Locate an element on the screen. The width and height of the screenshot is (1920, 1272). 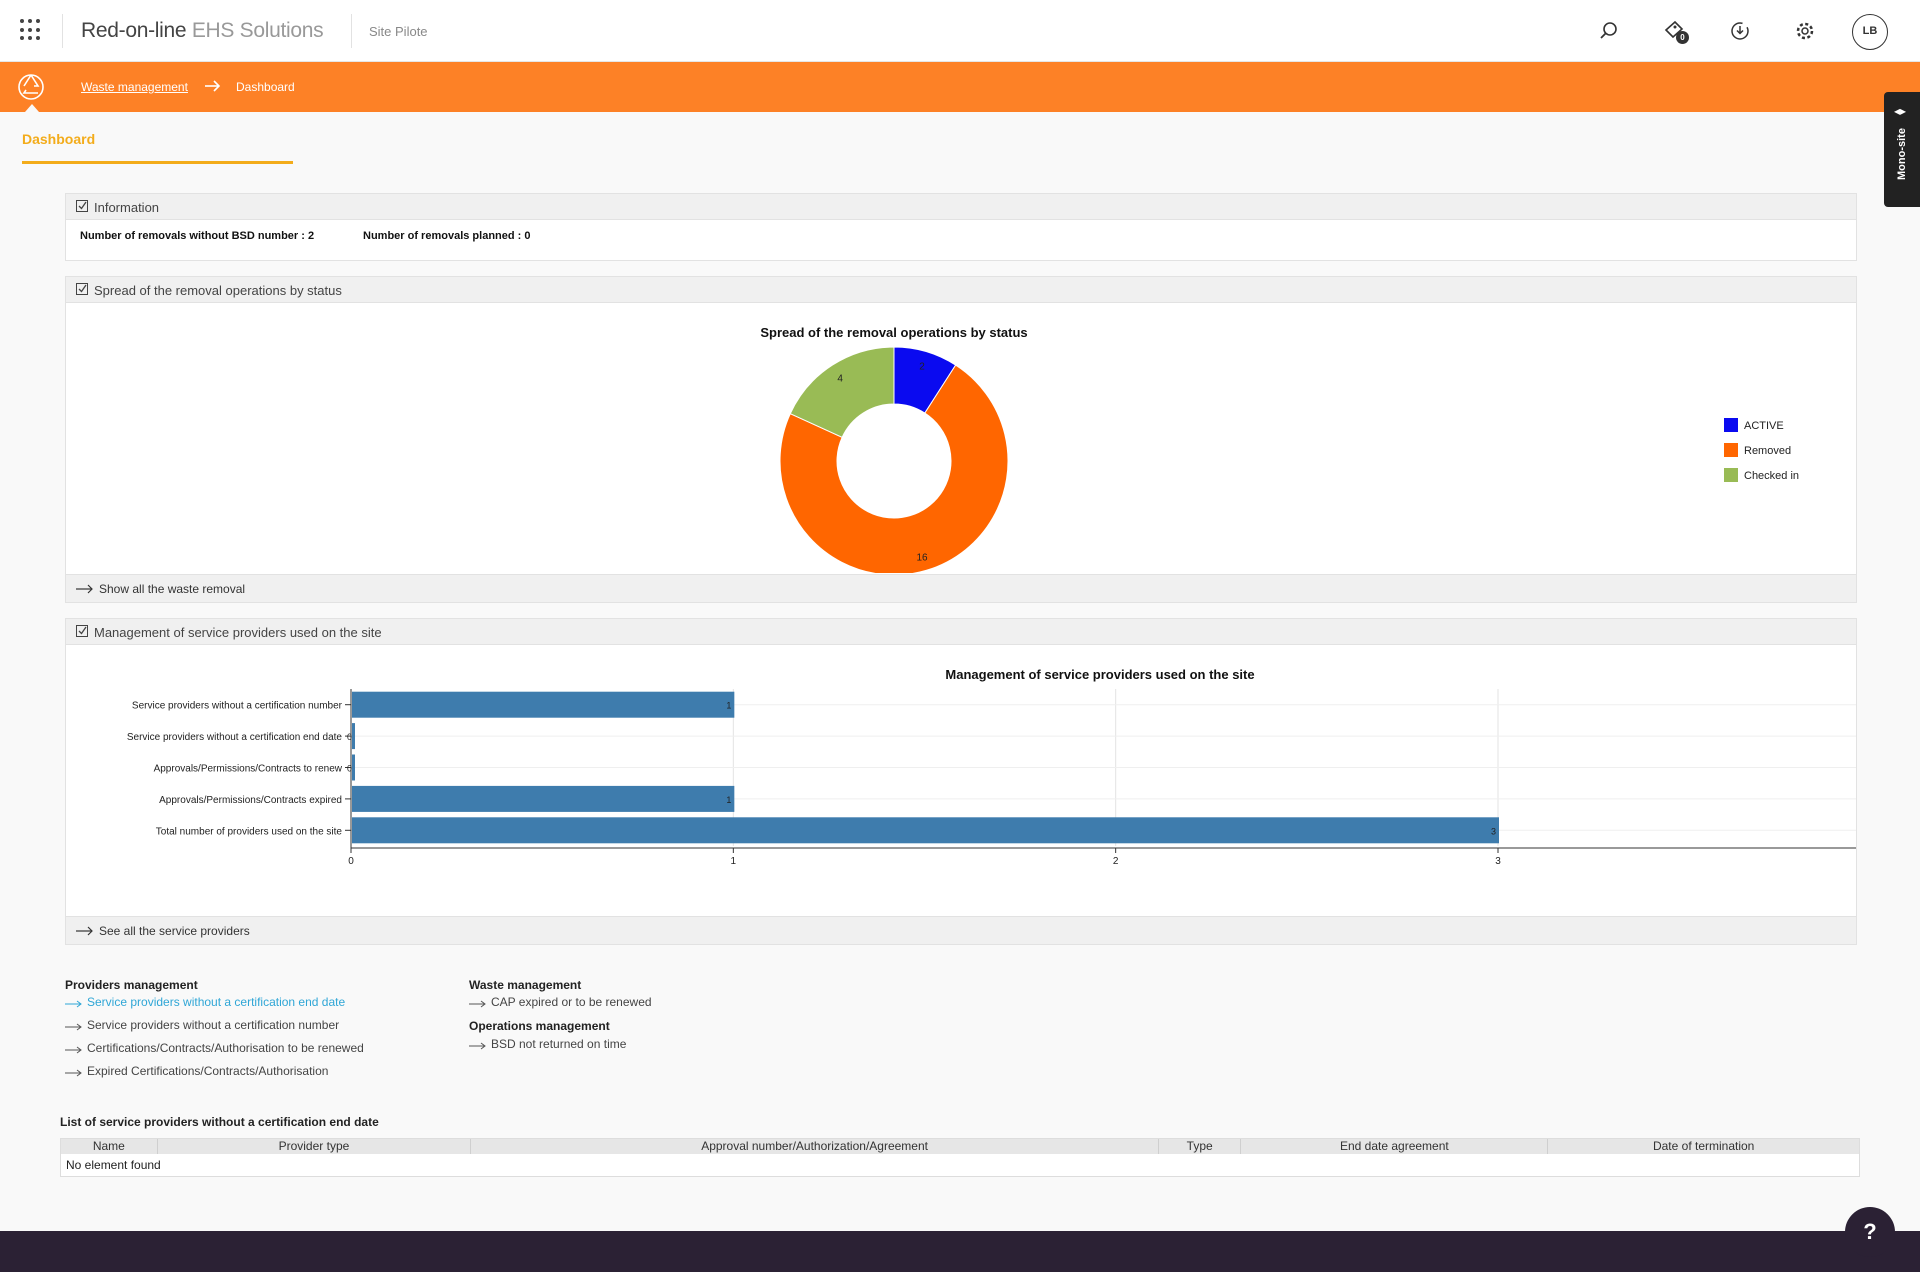
mono-site-toggle: ◂▸ Mono-site is located at coordinates (1902, 149).